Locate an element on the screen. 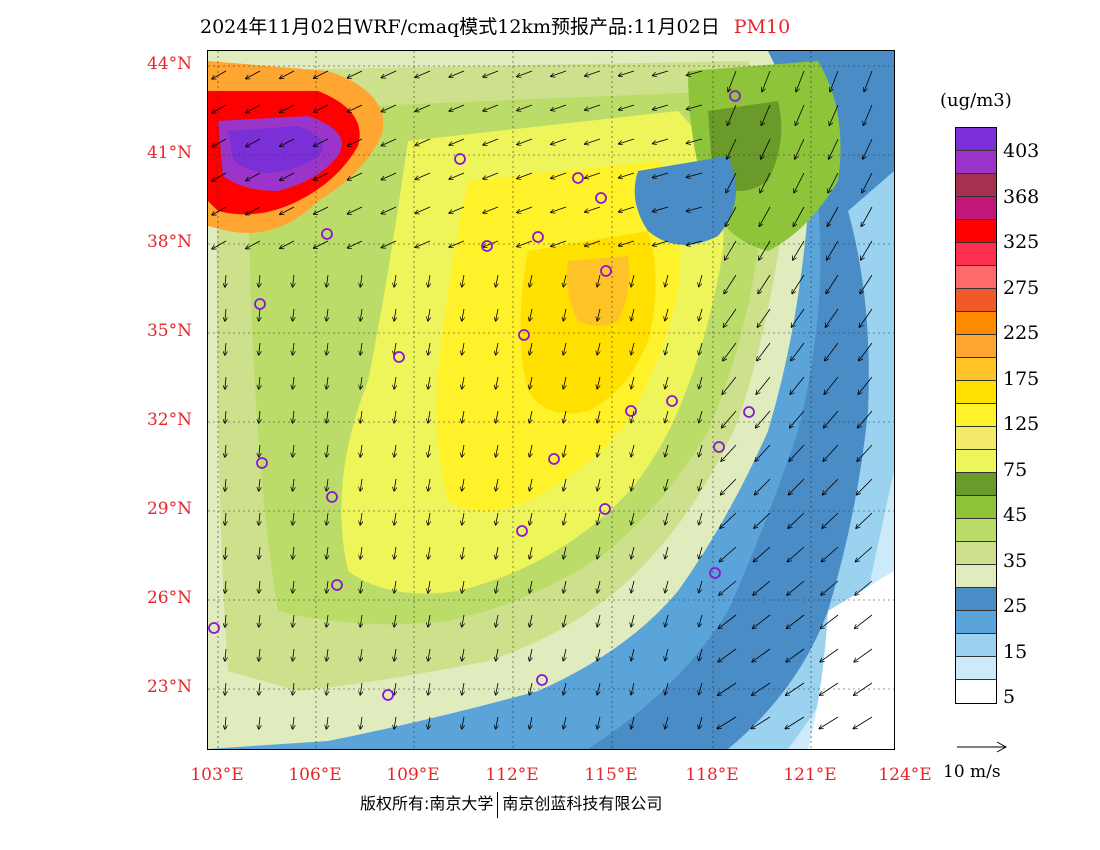  lat-label: 32°N is located at coordinates (169, 420).